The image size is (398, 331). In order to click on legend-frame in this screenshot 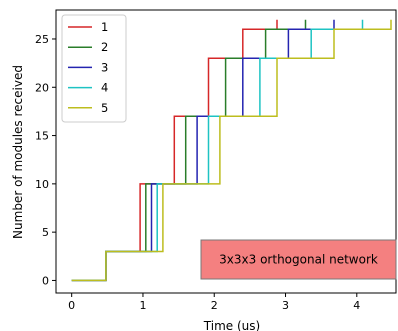, I will do `click(94, 68)`.